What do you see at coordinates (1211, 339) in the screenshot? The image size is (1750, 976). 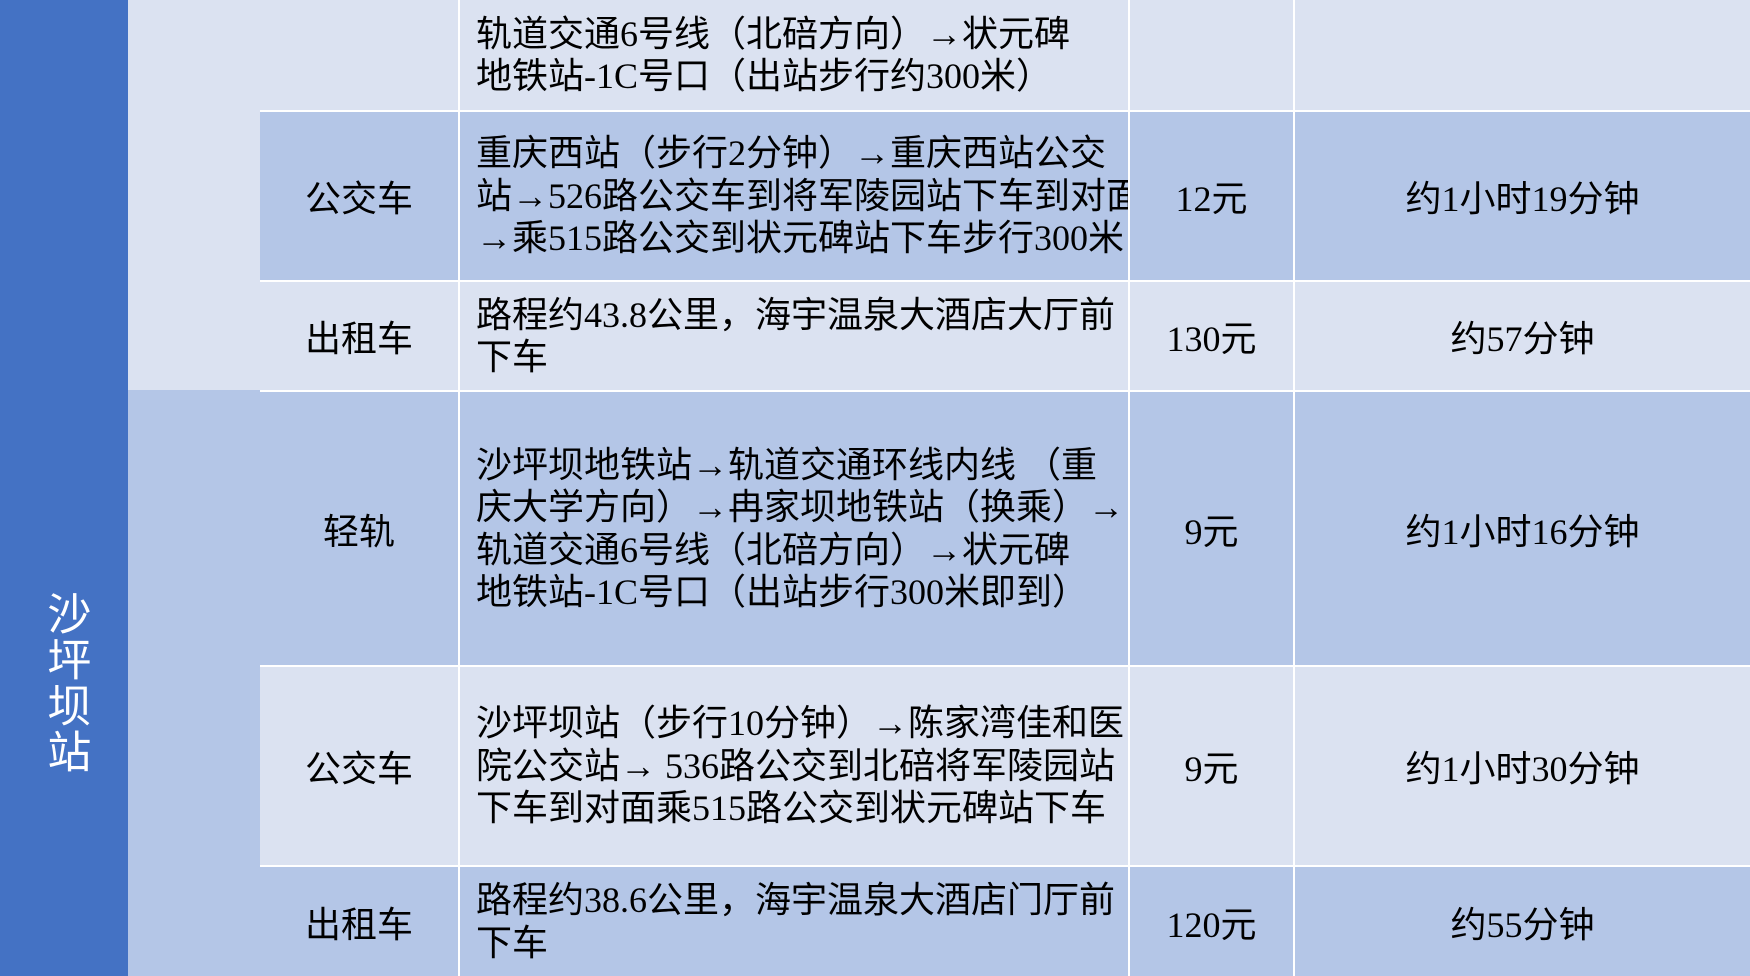 I see `fare-value: 130元` at bounding box center [1211, 339].